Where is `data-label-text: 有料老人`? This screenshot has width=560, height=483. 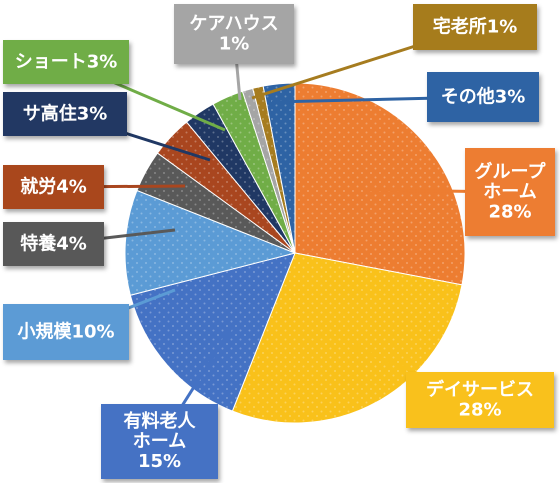 data-label-text: 有料老人 is located at coordinates (160, 421).